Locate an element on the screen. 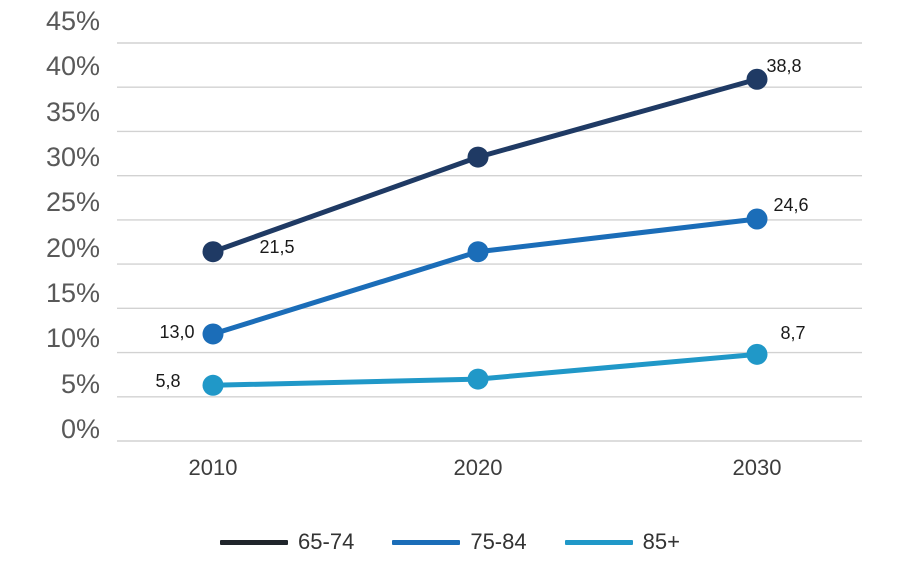  data-point-85+-2020 is located at coordinates (478, 379).